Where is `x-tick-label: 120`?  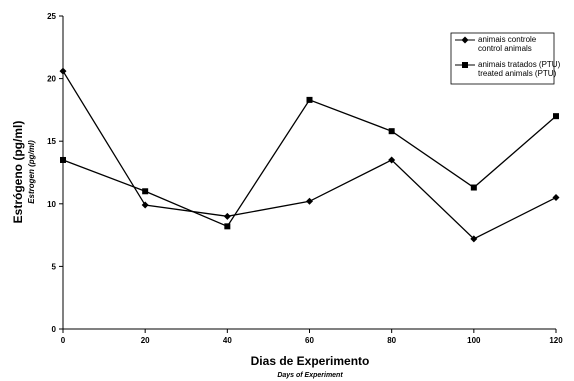
x-tick-label: 120 is located at coordinates (556, 340).